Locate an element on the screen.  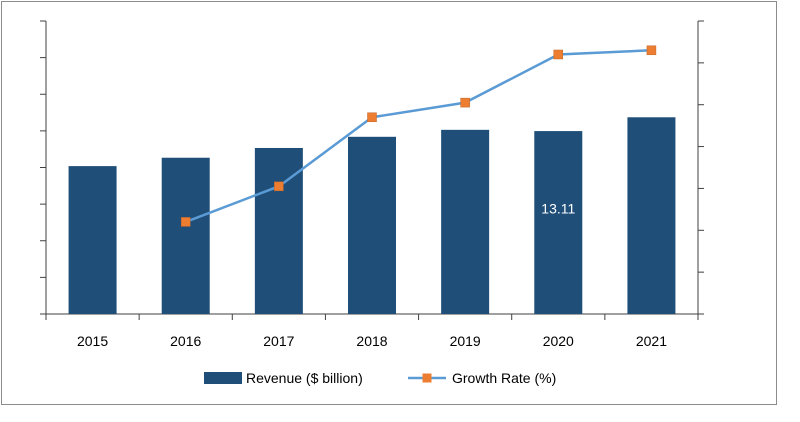
legend: Revenue ($ billion) Growth Rate (%) is located at coordinates (380, 378).